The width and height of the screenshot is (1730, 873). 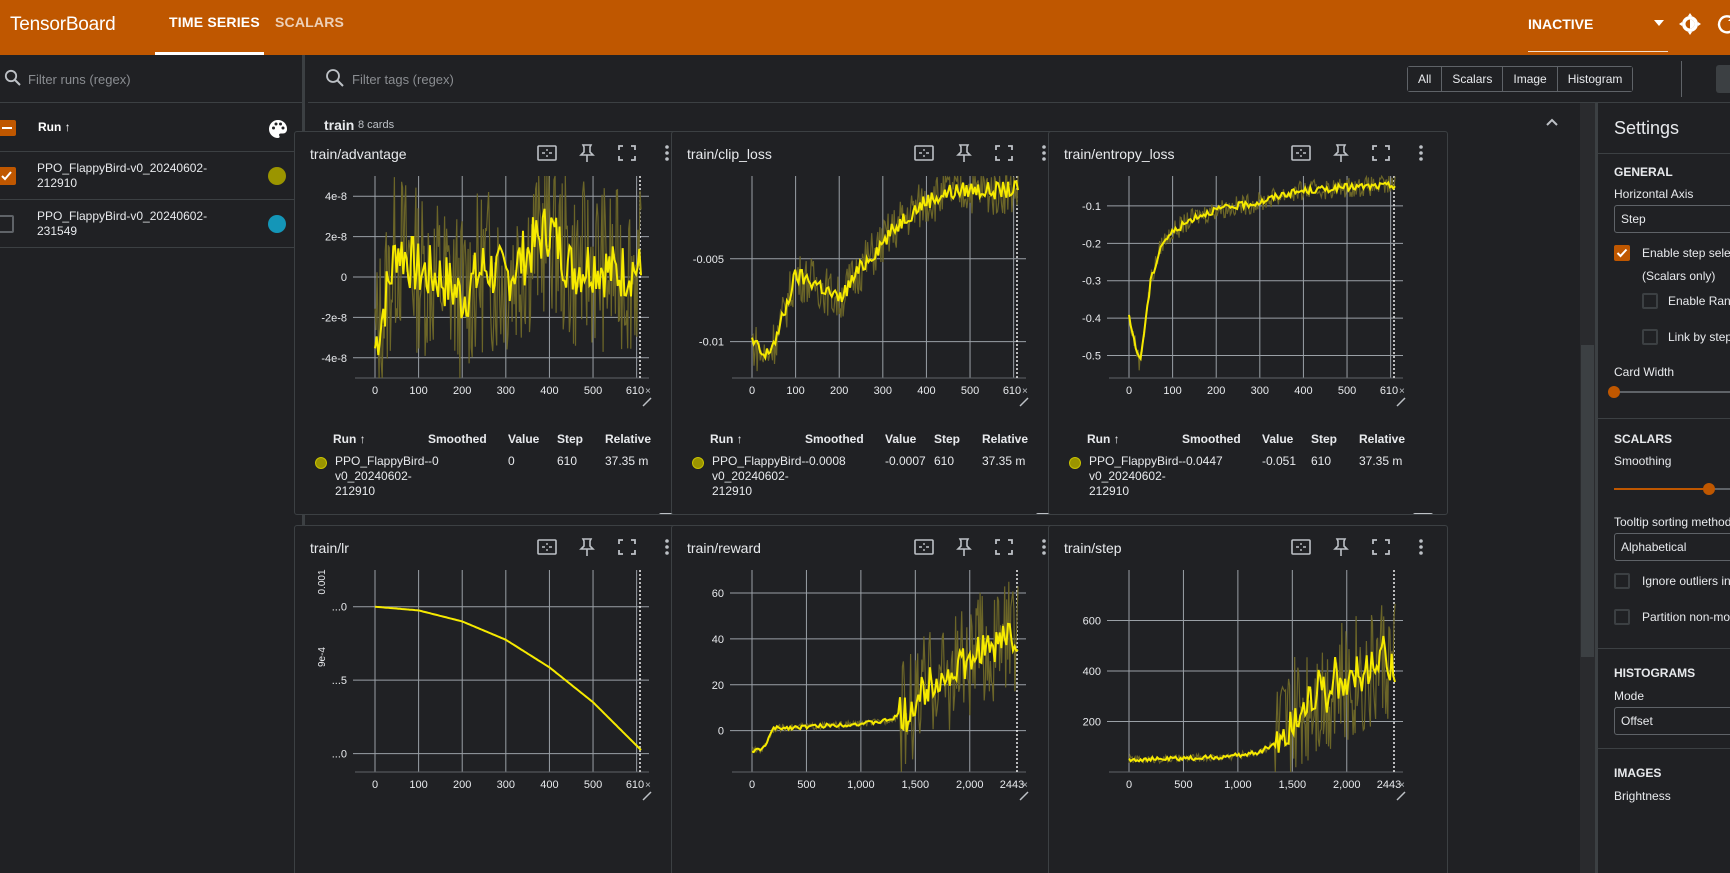 What do you see at coordinates (1622, 581) in the screenshot?
I see `ignore-outliers-checkbox` at bounding box center [1622, 581].